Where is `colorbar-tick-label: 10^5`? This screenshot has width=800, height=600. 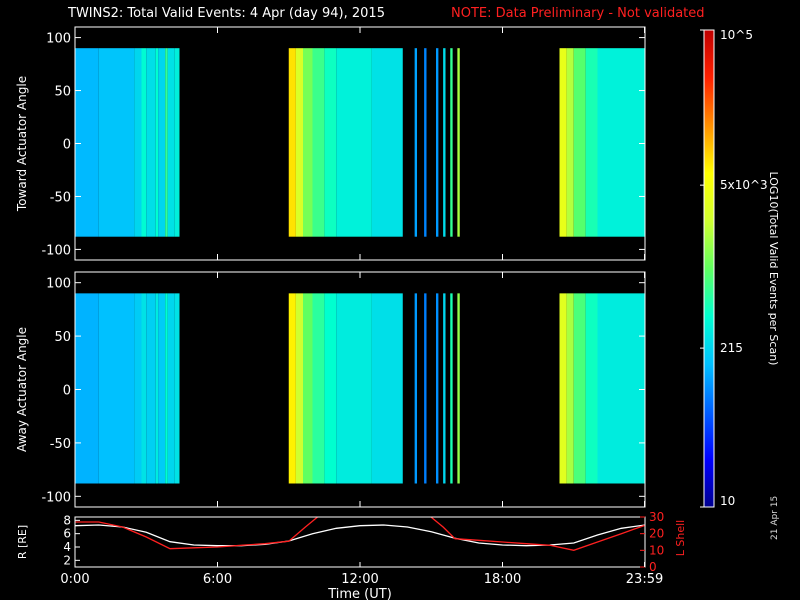
colorbar-tick-label: 10^5 is located at coordinates (736, 35).